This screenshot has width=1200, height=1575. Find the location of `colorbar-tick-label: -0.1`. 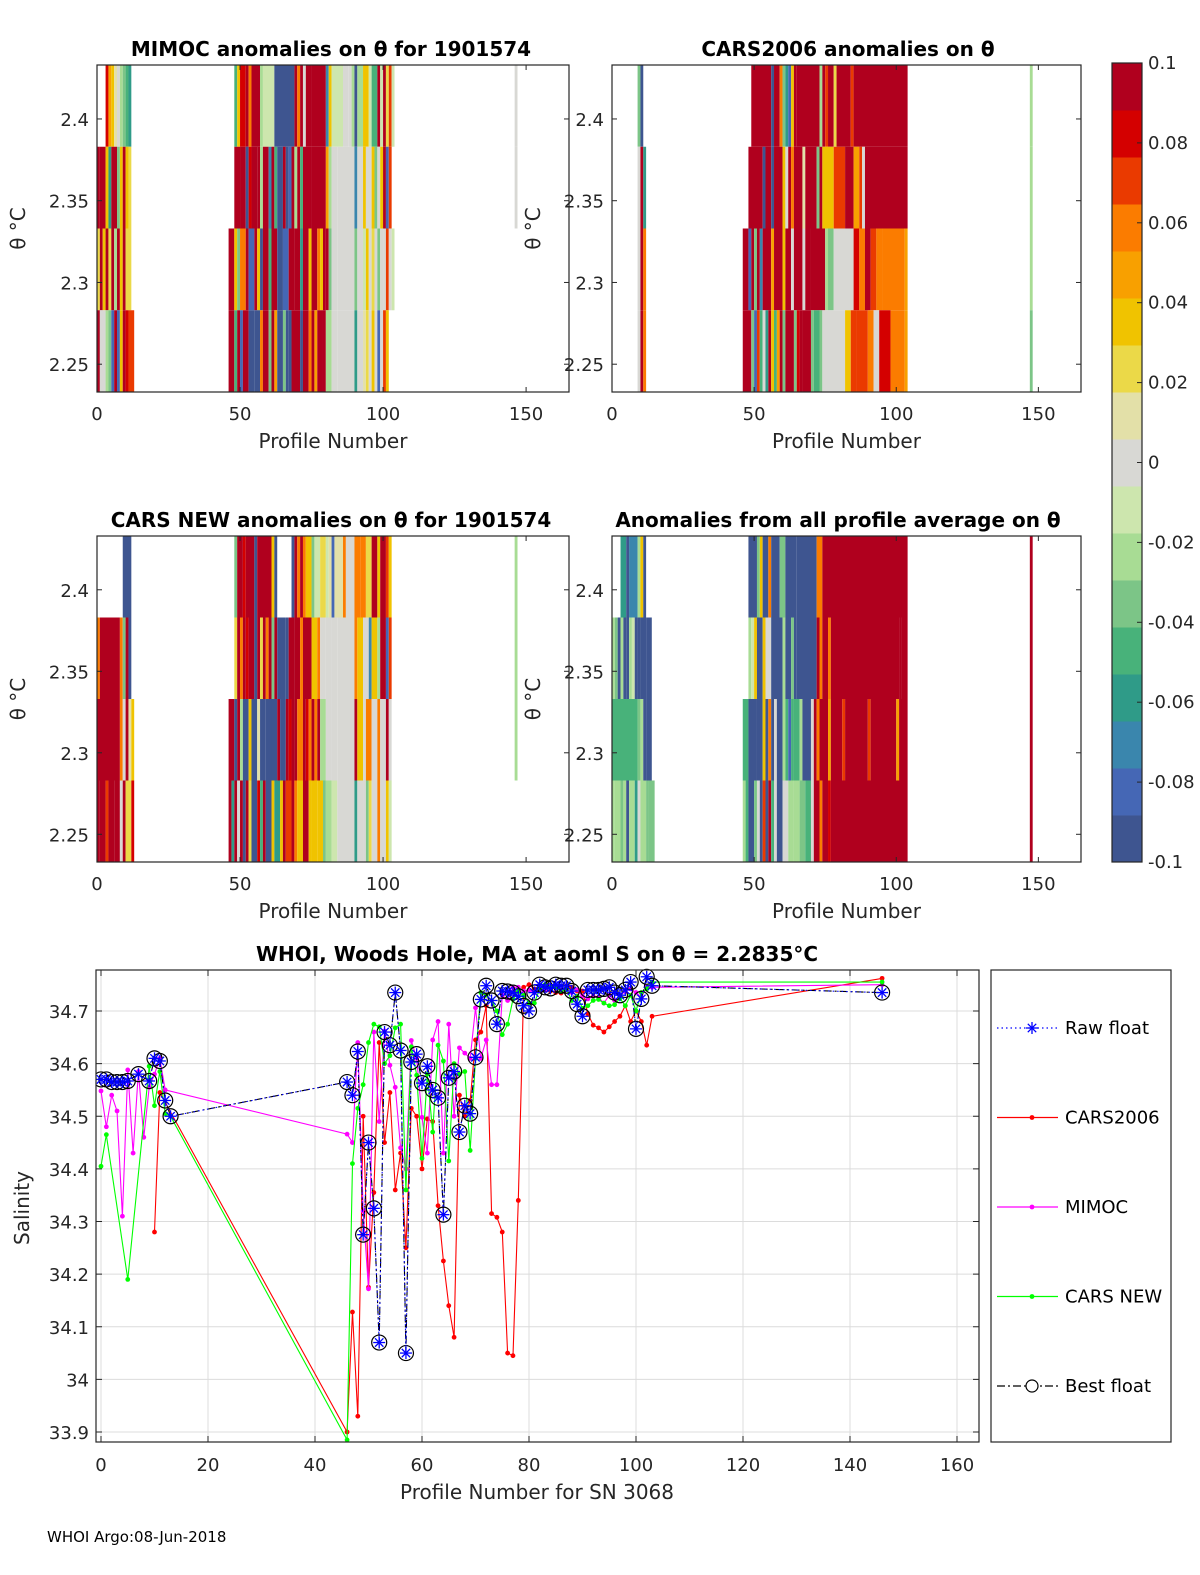

colorbar-tick-label: -0.1 is located at coordinates (1165, 862).